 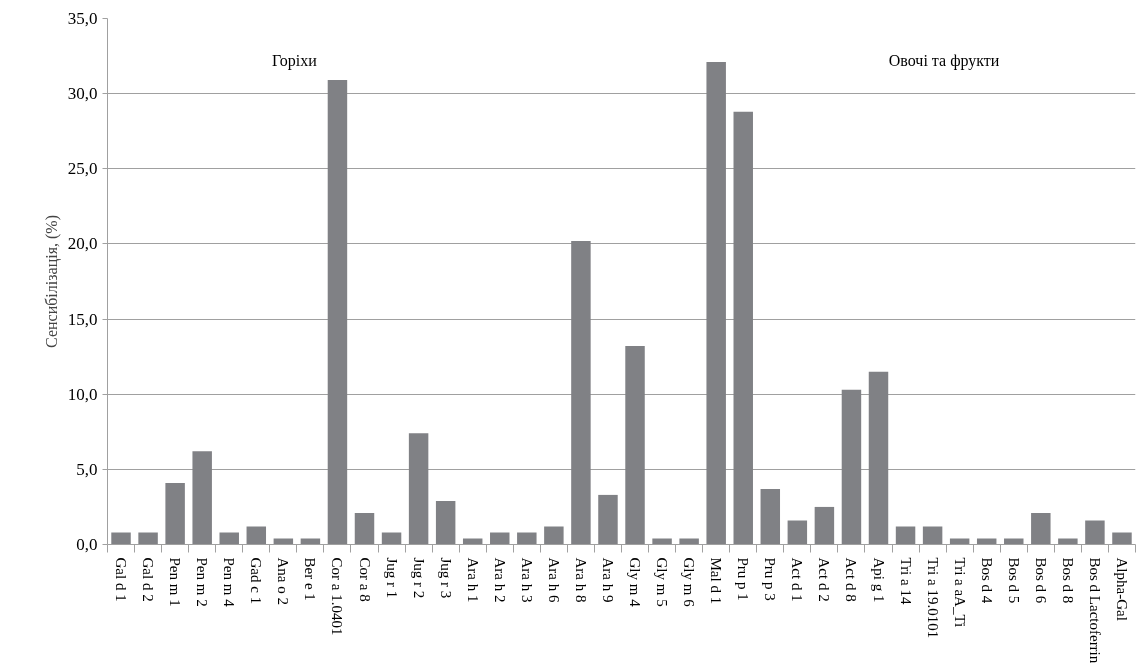 What do you see at coordinates (662, 582) in the screenshot?
I see `x-tick-label: Gly m 5` at bounding box center [662, 582].